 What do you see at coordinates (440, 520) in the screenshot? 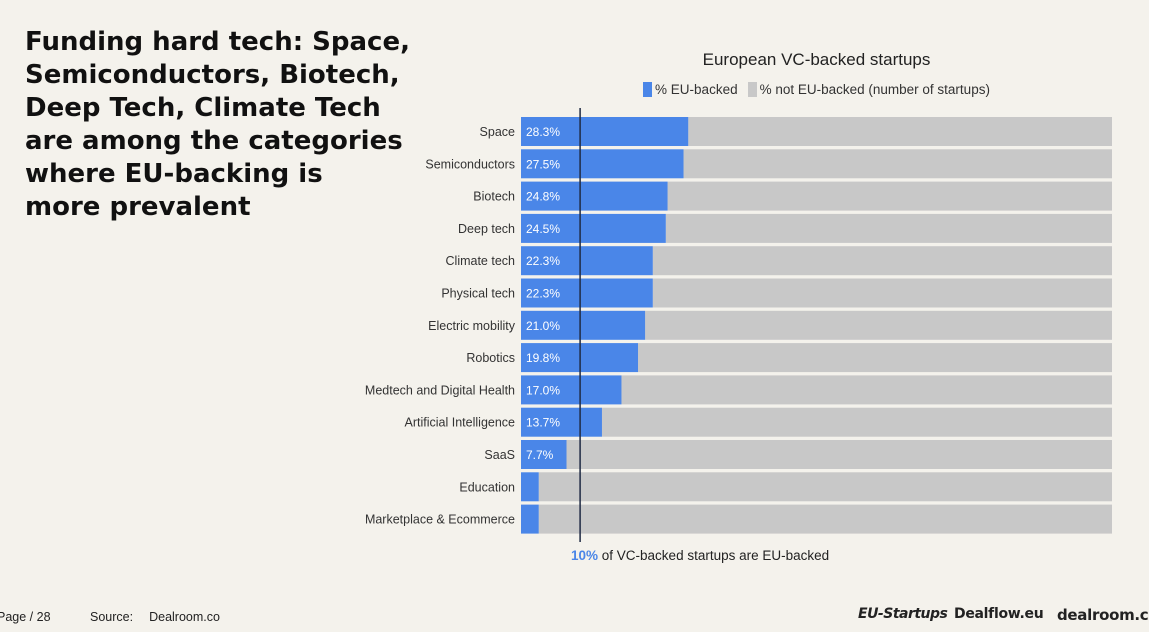
I see `category-label: Marketplace & Ecommerce` at bounding box center [440, 520].